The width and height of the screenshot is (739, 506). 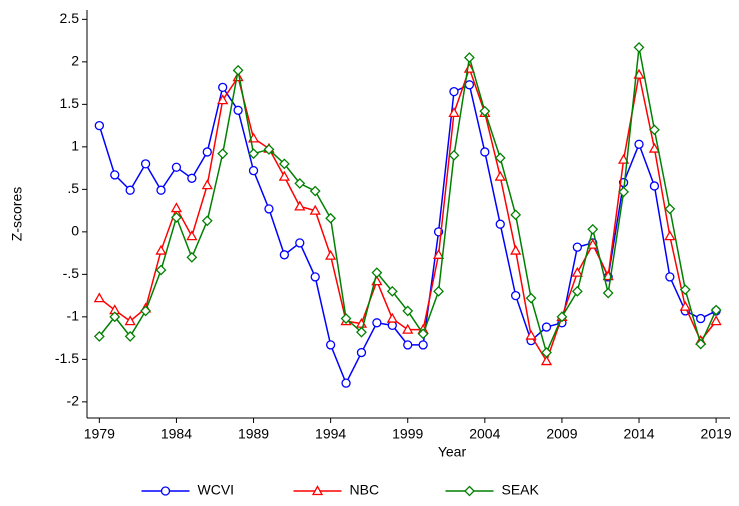 What do you see at coordinates (70, 103) in the screenshot?
I see `y-tick-label: 1.5` at bounding box center [70, 103].